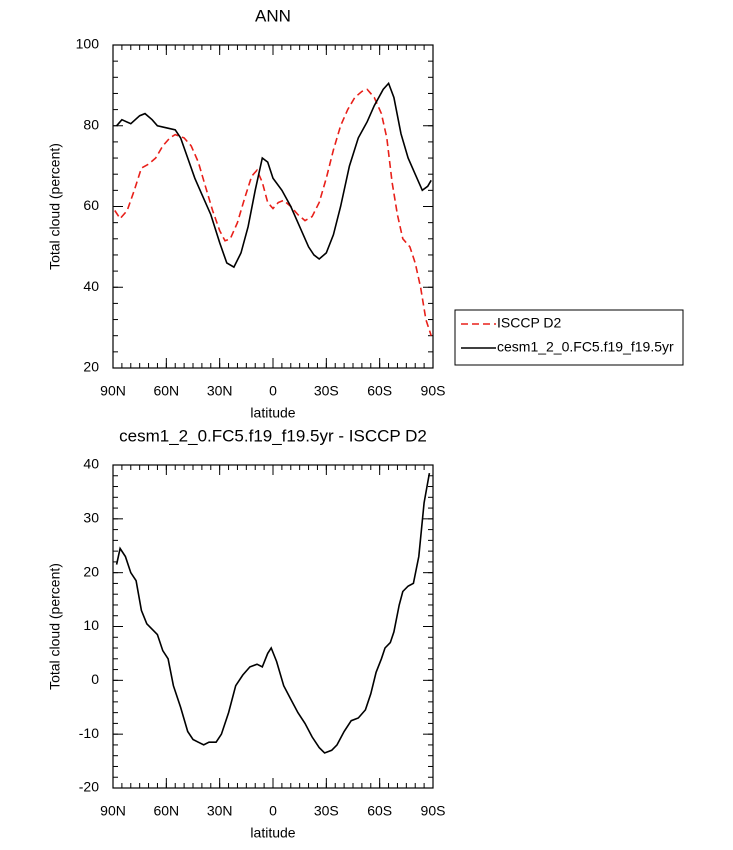 The height and width of the screenshot is (850, 733). I want to click on y-tick-label: 60, so click(91, 205).